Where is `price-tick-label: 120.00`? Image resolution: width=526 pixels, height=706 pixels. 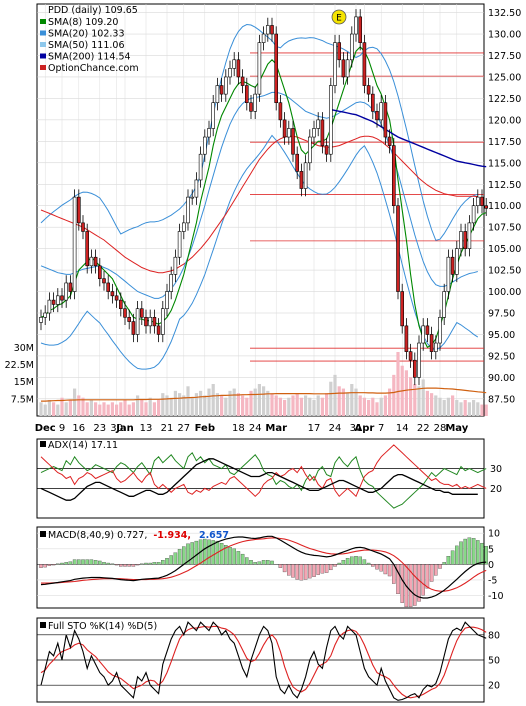 price-tick-label: 120.00 is located at coordinates (504, 120).